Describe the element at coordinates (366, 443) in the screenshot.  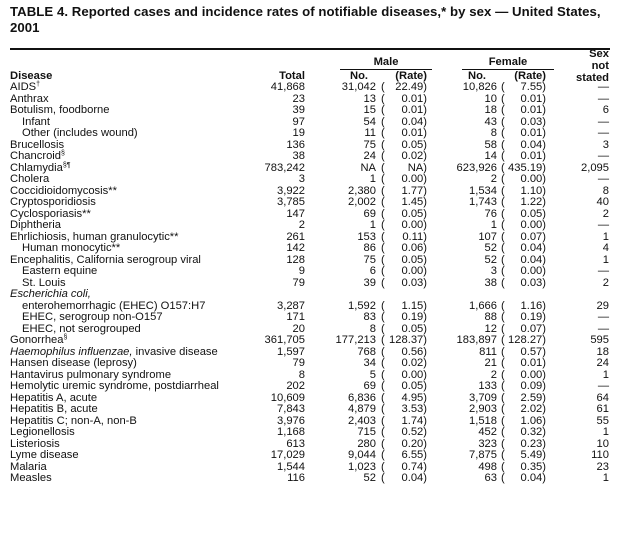
I see `male-no-cell: 280` at that location.